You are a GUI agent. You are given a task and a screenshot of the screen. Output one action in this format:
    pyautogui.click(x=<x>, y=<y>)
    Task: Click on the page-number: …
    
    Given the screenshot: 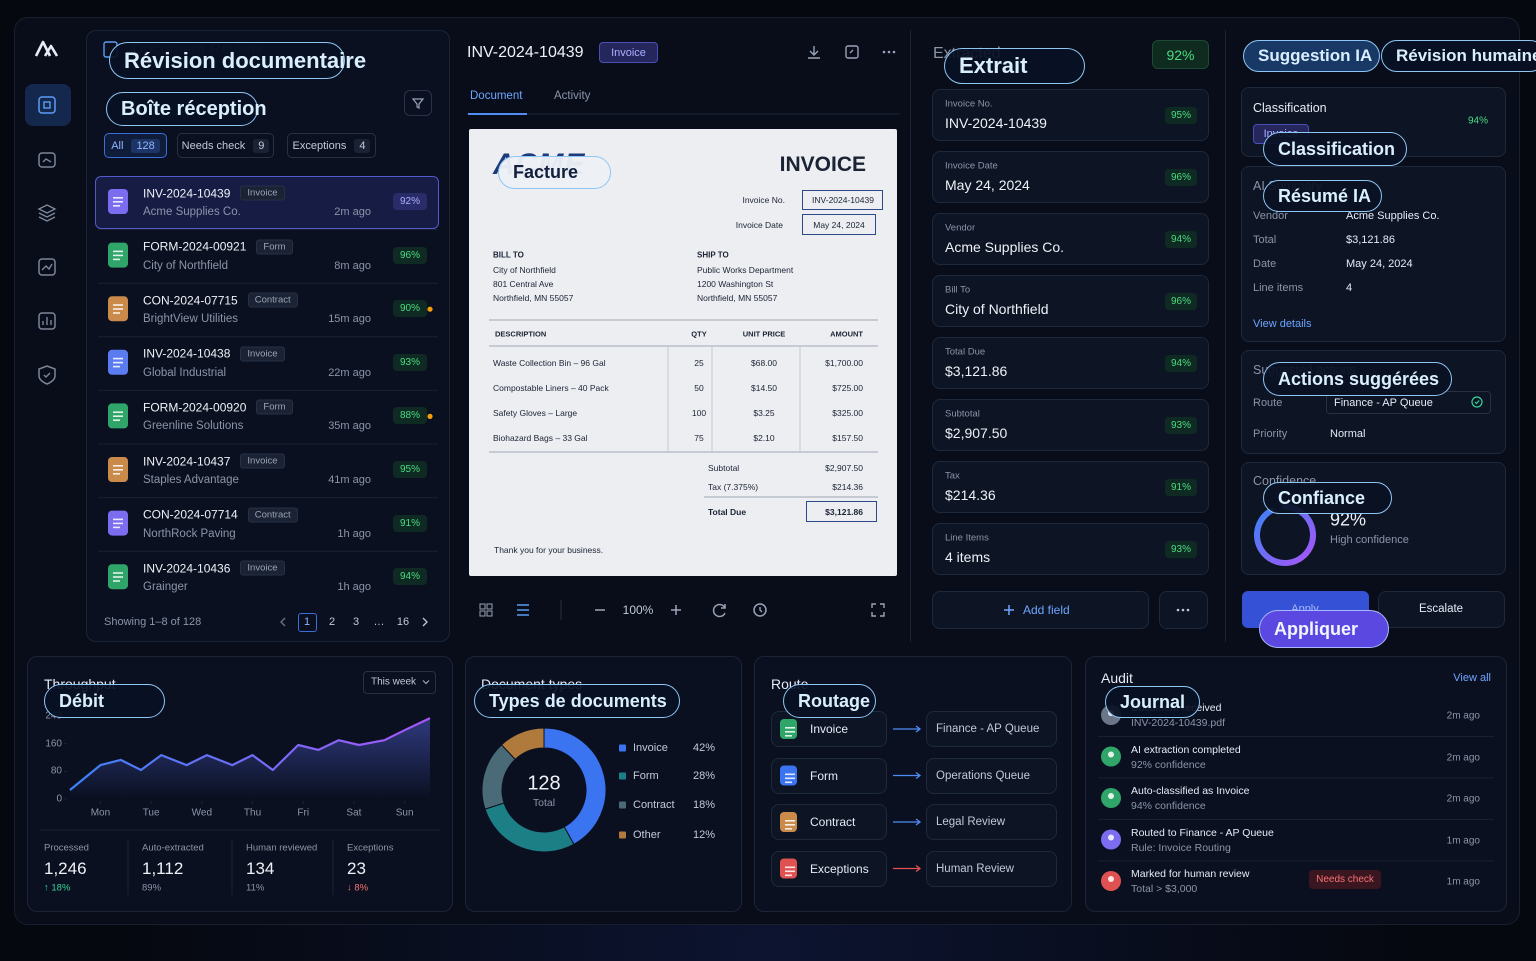 What is the action you would take?
    pyautogui.click(x=379, y=622)
    